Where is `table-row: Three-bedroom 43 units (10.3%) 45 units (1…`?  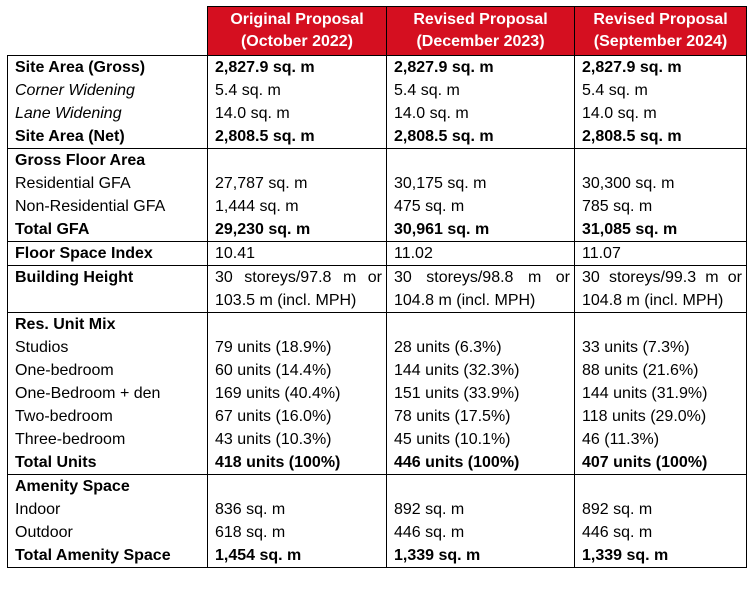
table-row: Three-bedroom 43 units (10.3%) 45 units (1… is located at coordinates (377, 439).